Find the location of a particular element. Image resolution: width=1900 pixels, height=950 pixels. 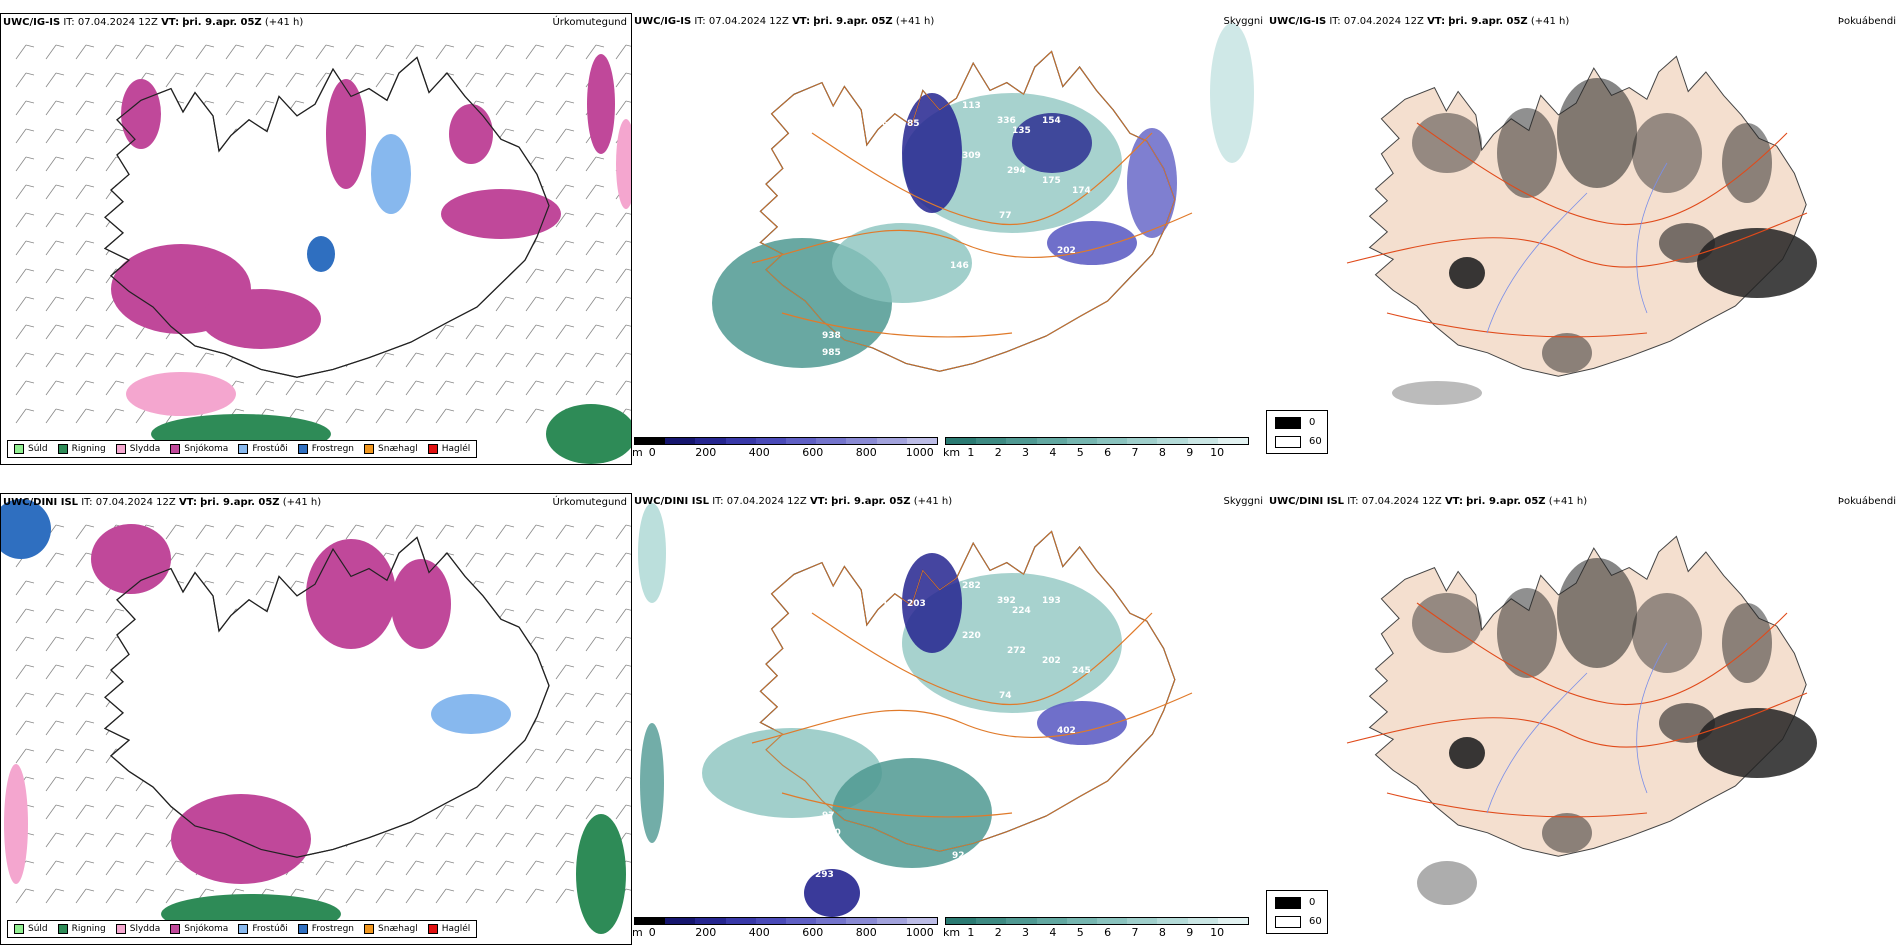

colorbar-tick-label: 800 is located at coordinates (866, 932).